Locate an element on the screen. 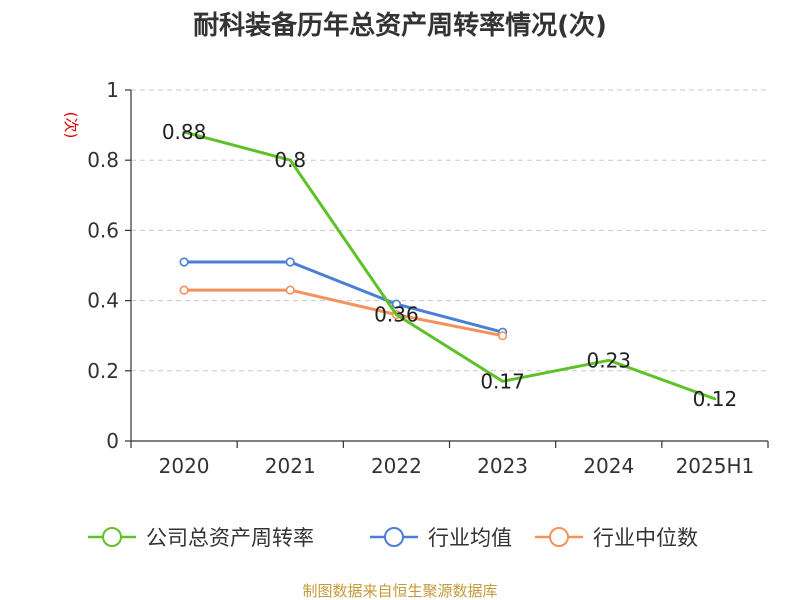  x-tick-label: 2020 is located at coordinates (184, 466).